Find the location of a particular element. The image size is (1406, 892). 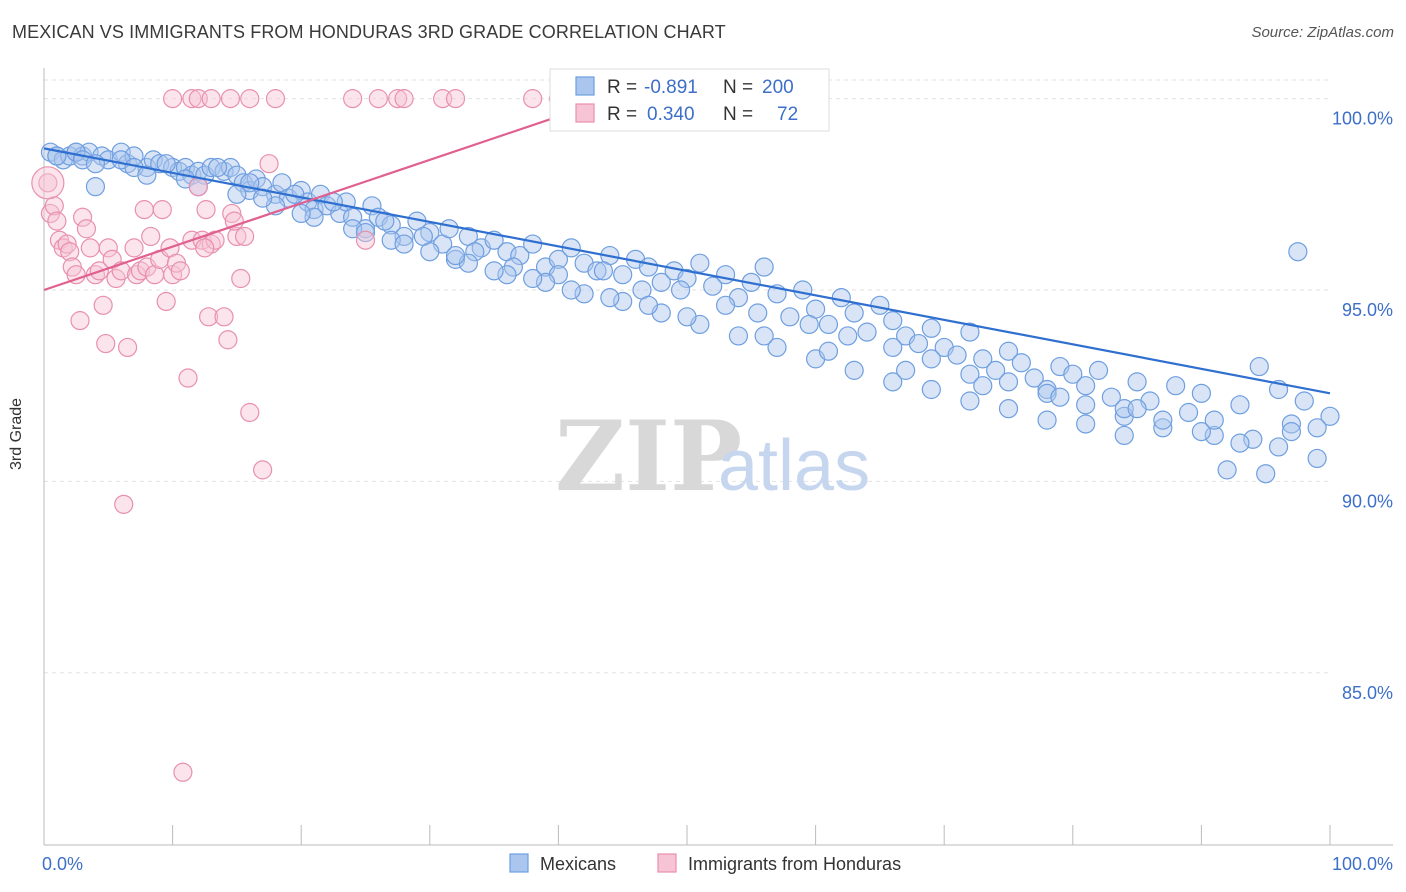

legend-swatch-blue is located at coordinates (585, 86).